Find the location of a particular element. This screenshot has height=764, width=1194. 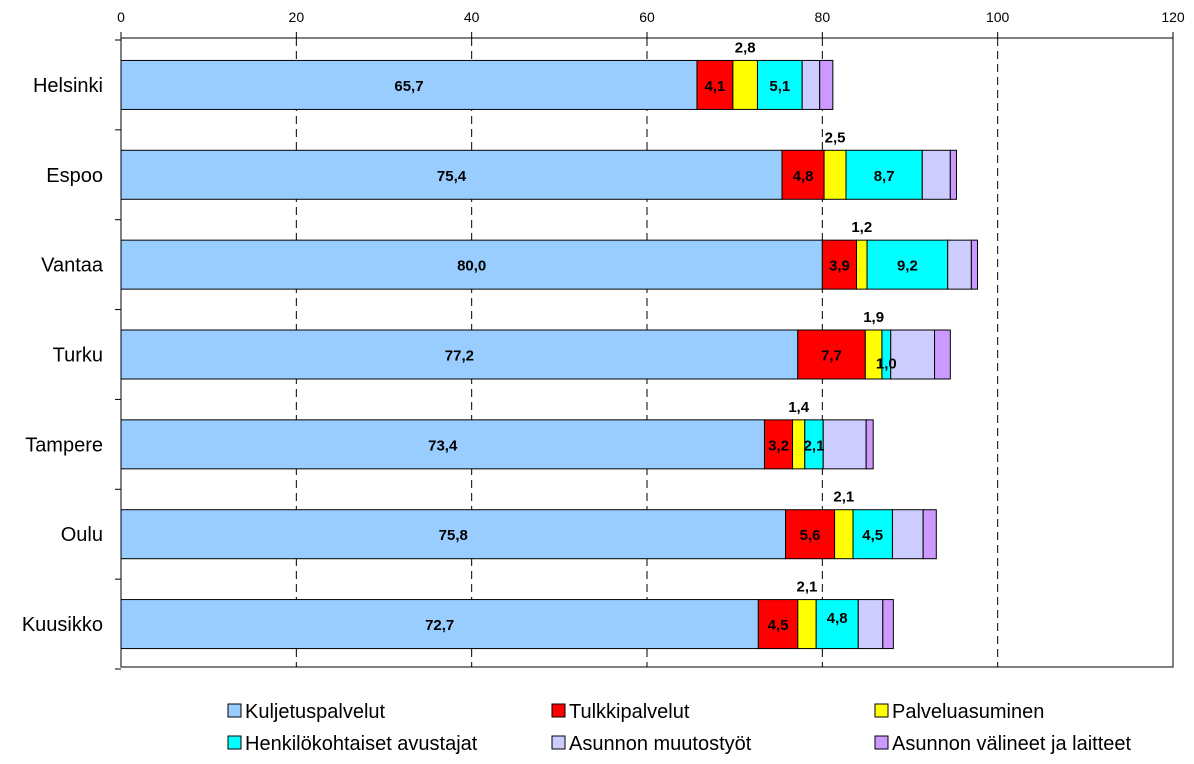

x-tick-label: 120 is located at coordinates (1173, 17).